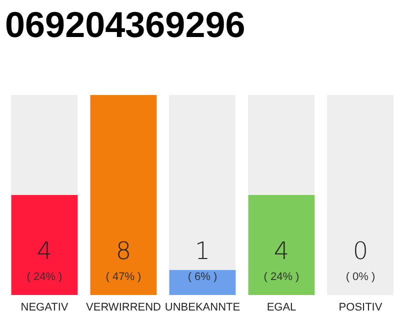 This screenshot has height=320, width=410. What do you see at coordinates (361, 277) in the screenshot?
I see `annotation: ( 0% )` at bounding box center [361, 277].